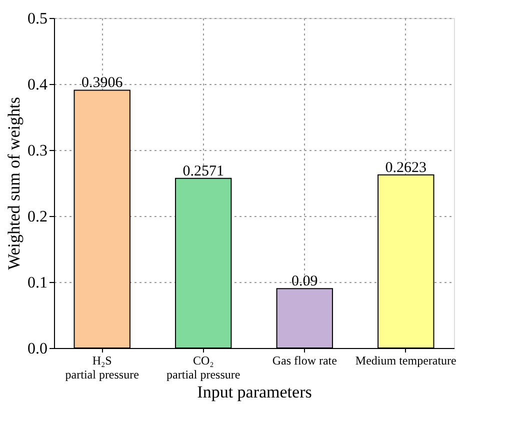 Image resolution: width=505 pixels, height=432 pixels. I want to click on x-tick-label: Gas flow rate, so click(304, 361).